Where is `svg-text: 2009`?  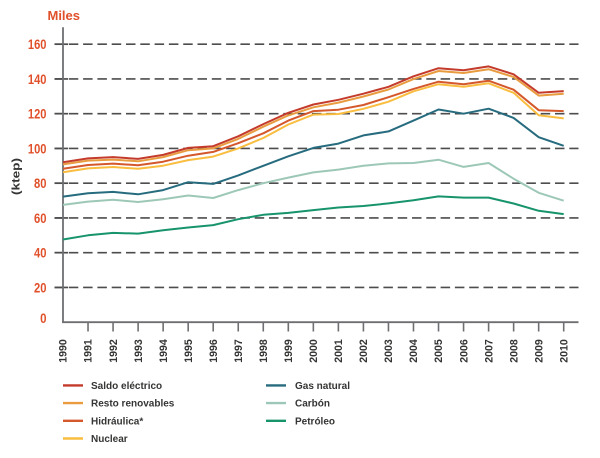 svg-text: 2009 is located at coordinates (539, 351).